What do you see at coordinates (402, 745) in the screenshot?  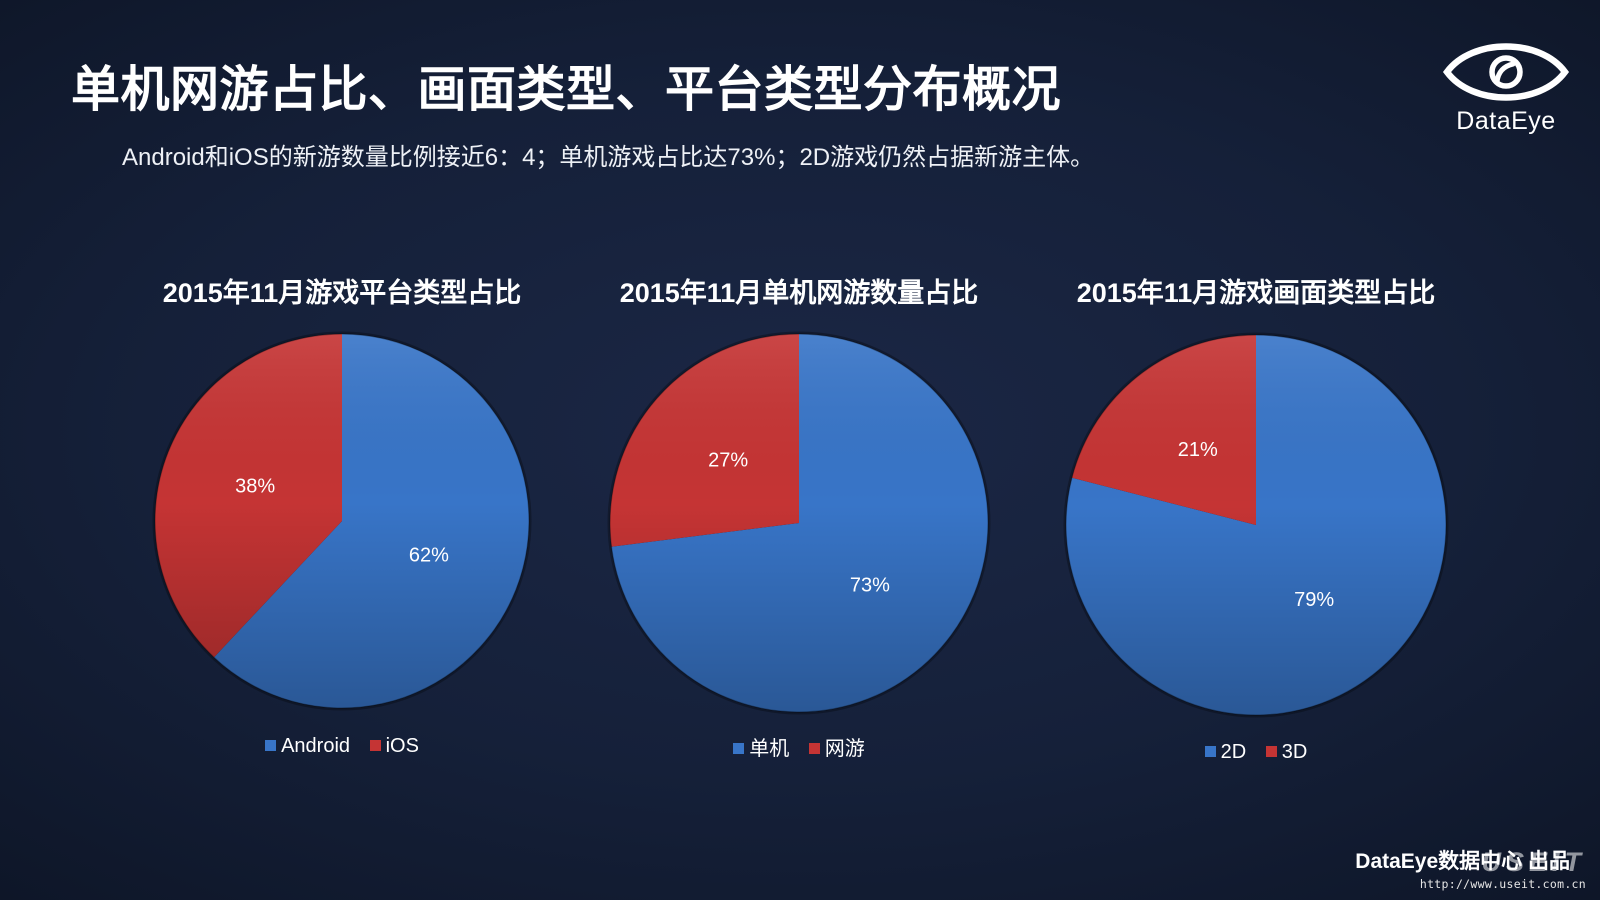 I see `legend-label: iOS` at bounding box center [402, 745].